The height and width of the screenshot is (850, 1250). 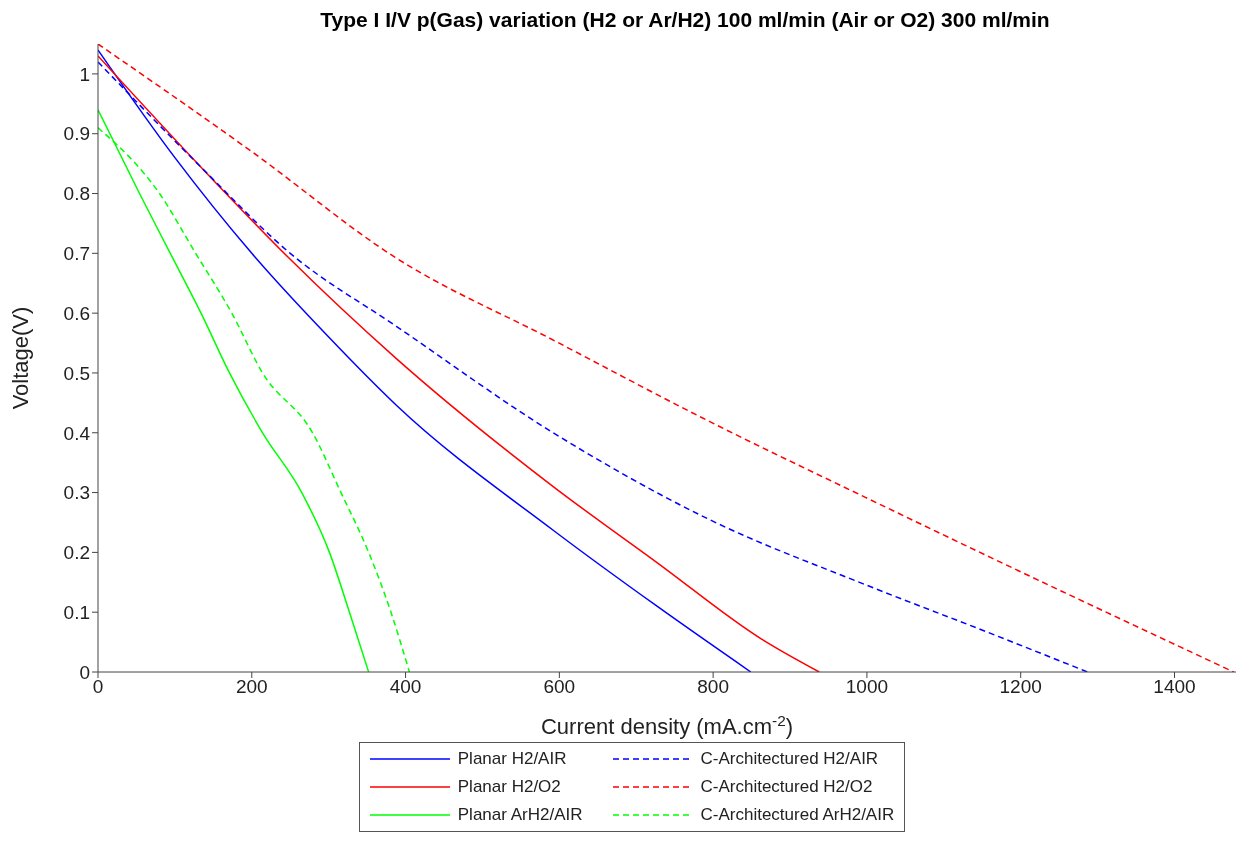 What do you see at coordinates (77, 433) in the screenshot?
I see `y-tick-label: 0.4` at bounding box center [77, 433].